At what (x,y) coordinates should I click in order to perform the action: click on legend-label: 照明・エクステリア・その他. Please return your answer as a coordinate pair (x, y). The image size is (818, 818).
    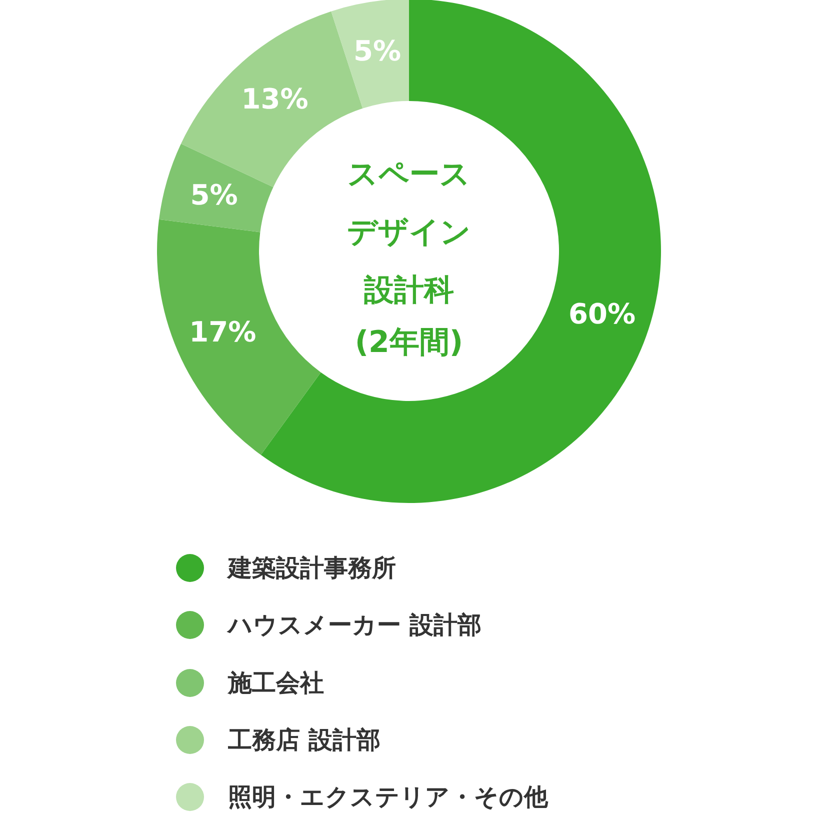
    Looking at the image, I should click on (388, 798).